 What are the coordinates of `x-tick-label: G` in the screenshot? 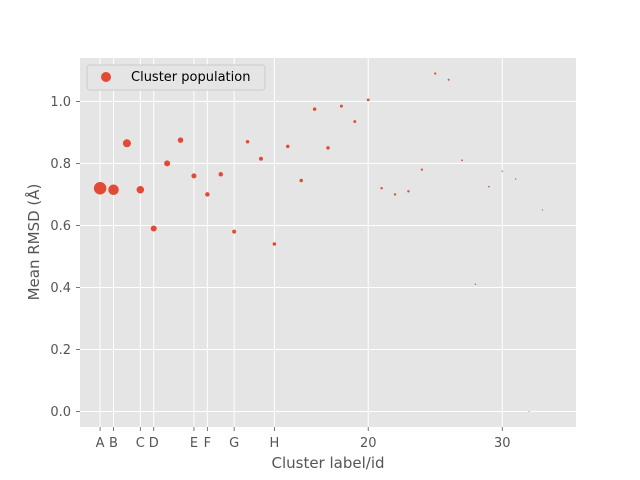 It's located at (234, 443).